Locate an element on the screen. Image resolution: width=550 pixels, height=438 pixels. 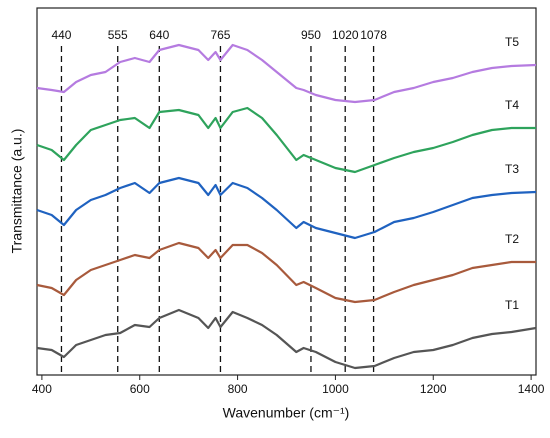
annotation: 1020 is located at coordinates (345, 35).